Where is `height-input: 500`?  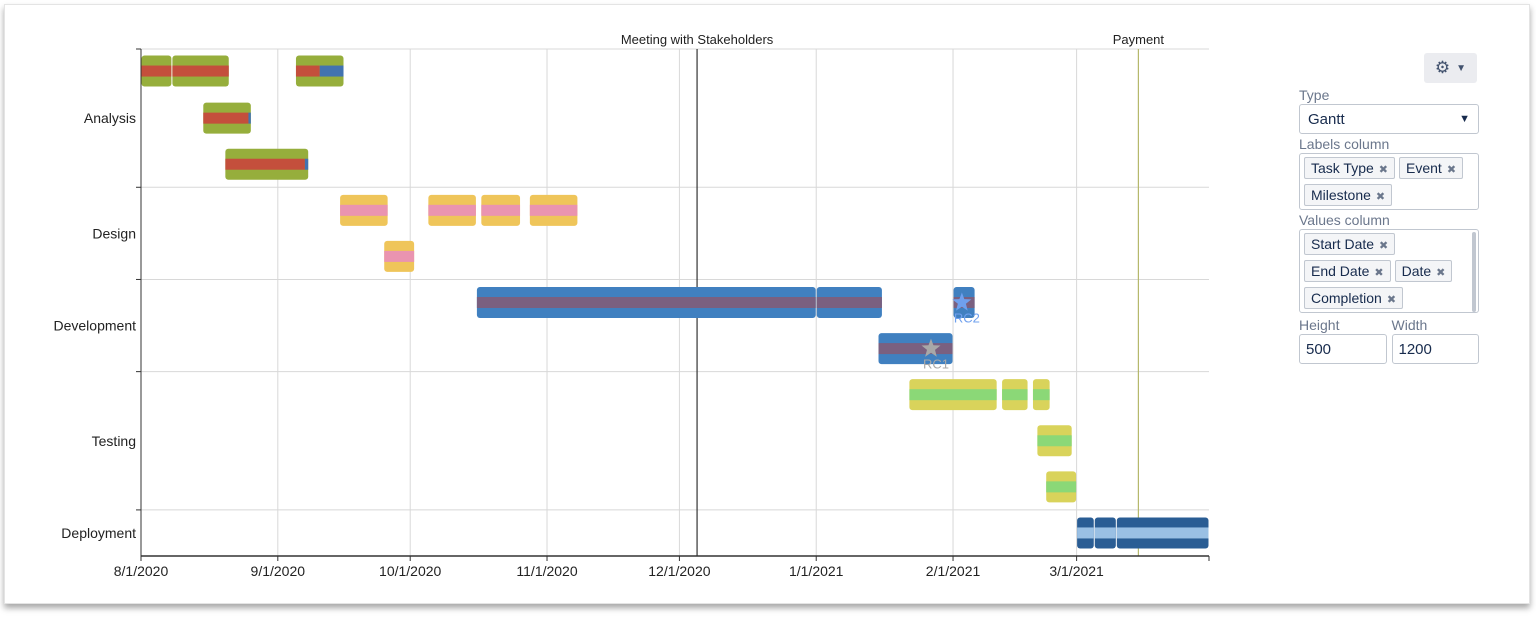 height-input: 500 is located at coordinates (1343, 349).